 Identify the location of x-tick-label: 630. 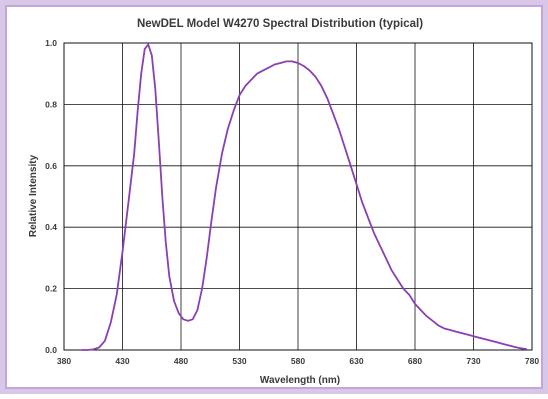
(356, 361).